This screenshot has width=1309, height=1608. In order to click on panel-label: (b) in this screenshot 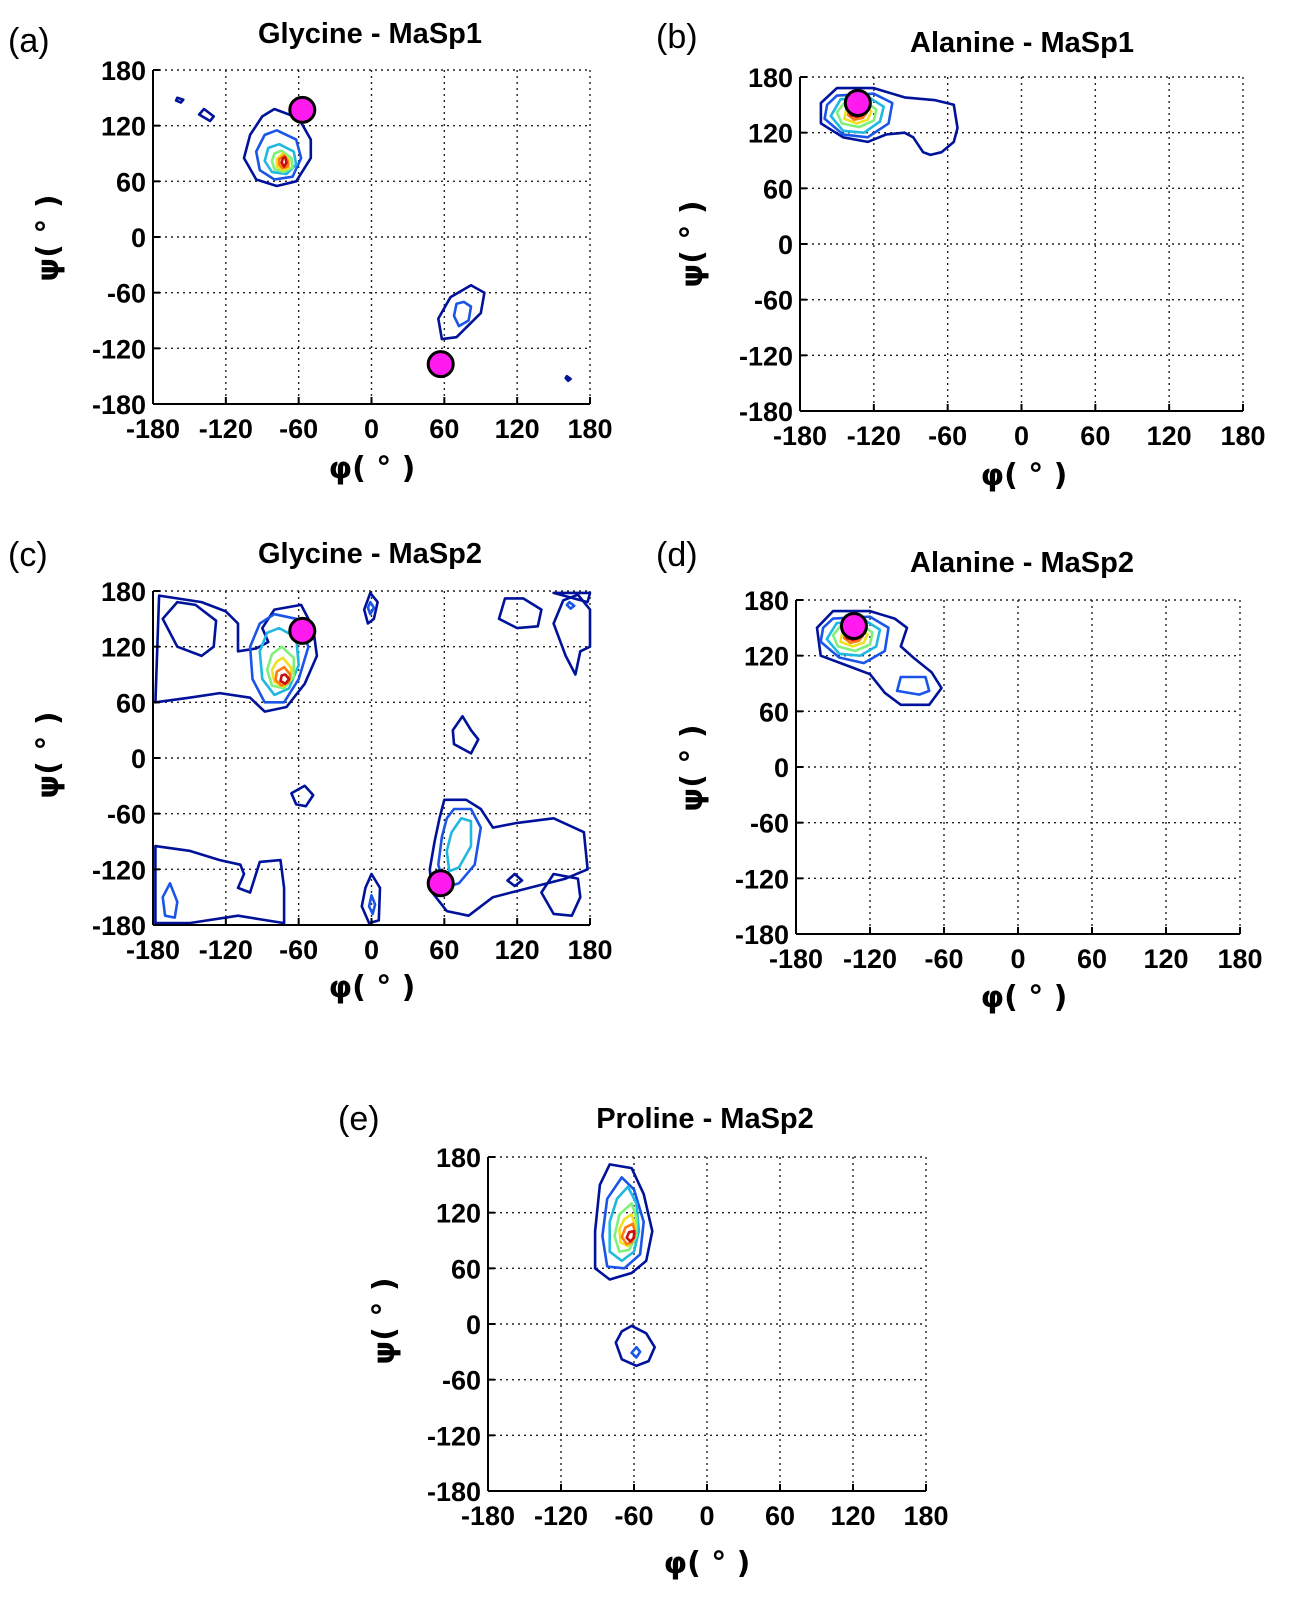, I will do `click(677, 37)`.